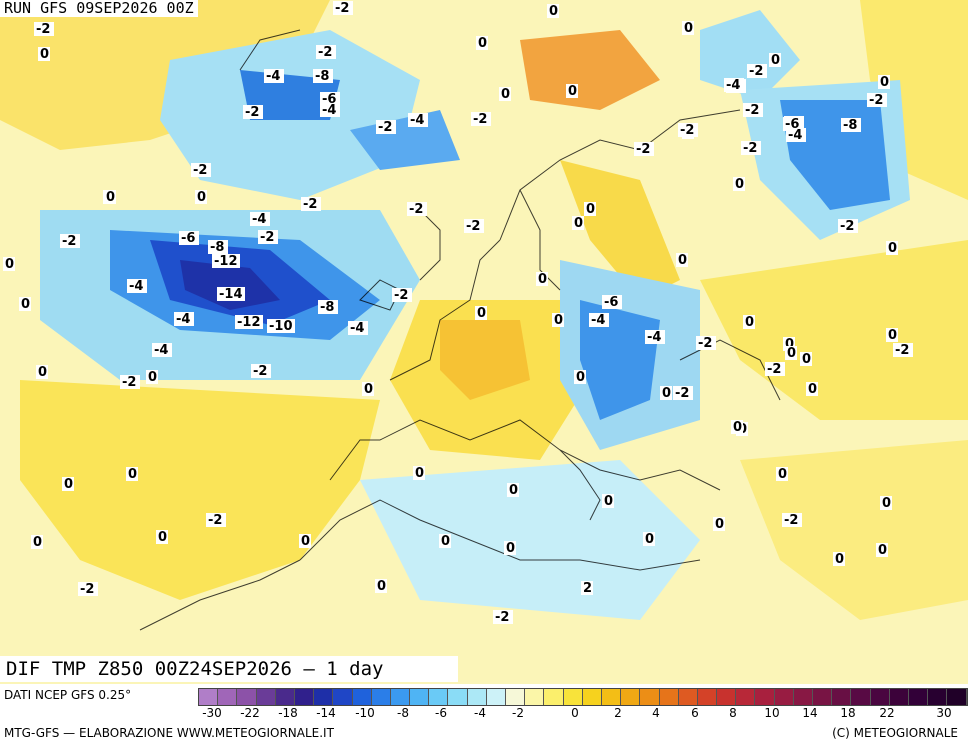 The image size is (968, 745). I want to click on data-source-label: DATI NCEP GFS 0.25°, so click(68, 695).